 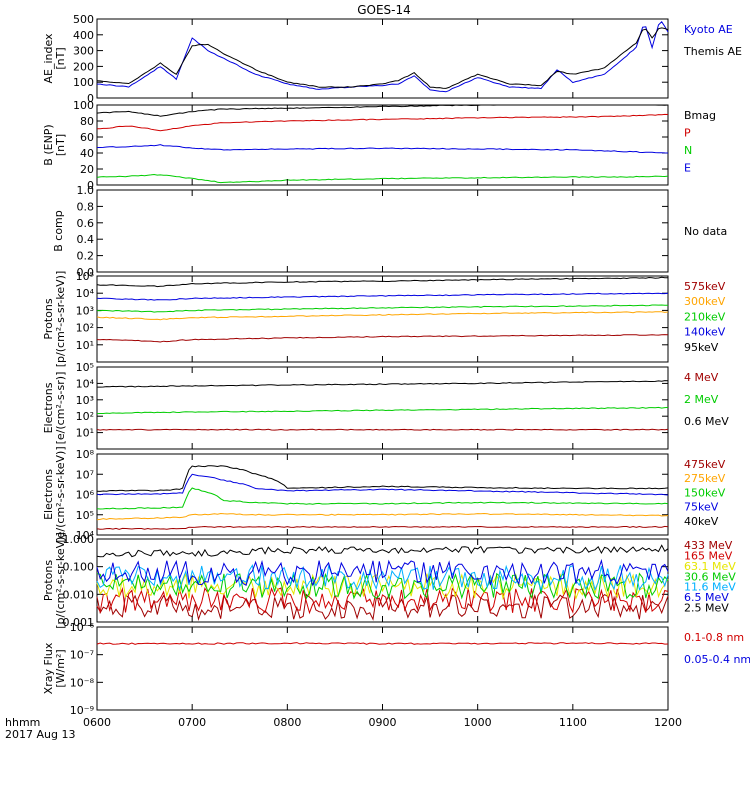 I want to click on series-line-75kev, so click(x=382, y=484).